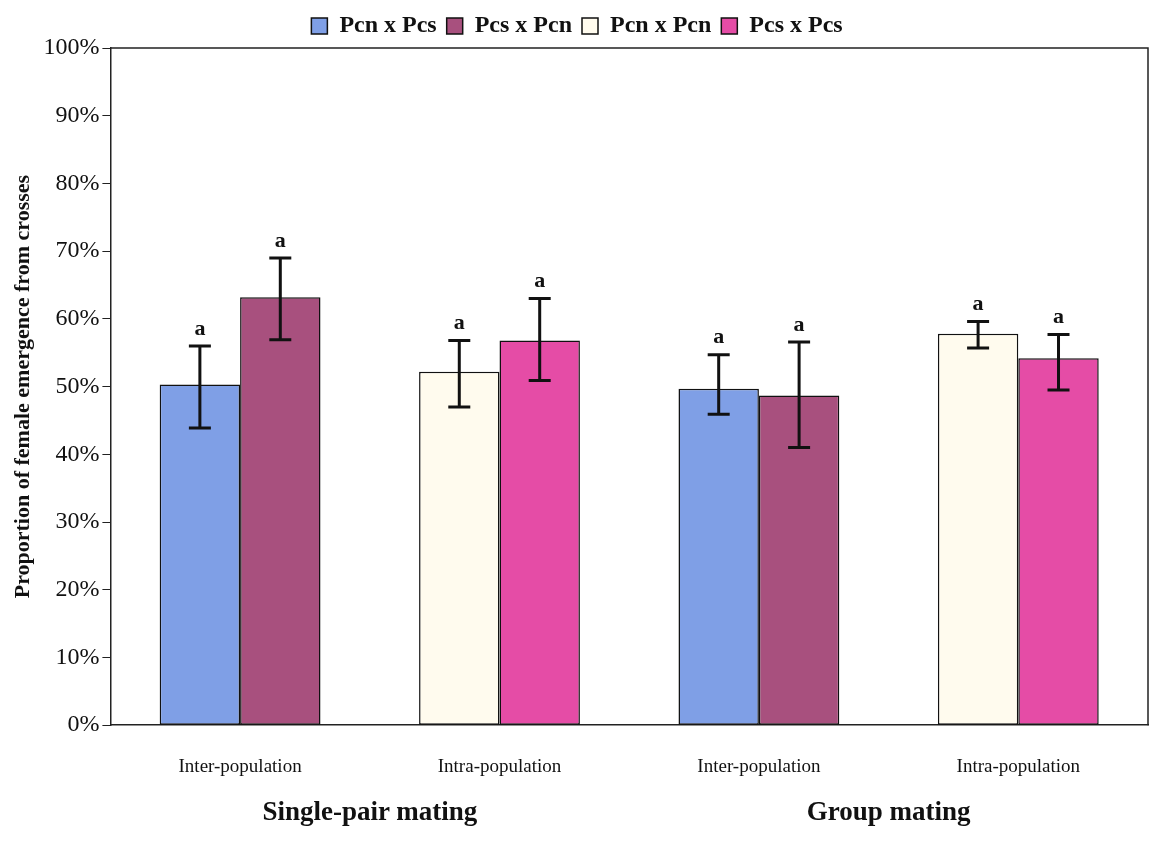 Image resolution: width=1150 pixels, height=863 pixels. Describe the element at coordinates (796, 24) in the screenshot. I see `legend-label: Pcs x Pcs` at that location.